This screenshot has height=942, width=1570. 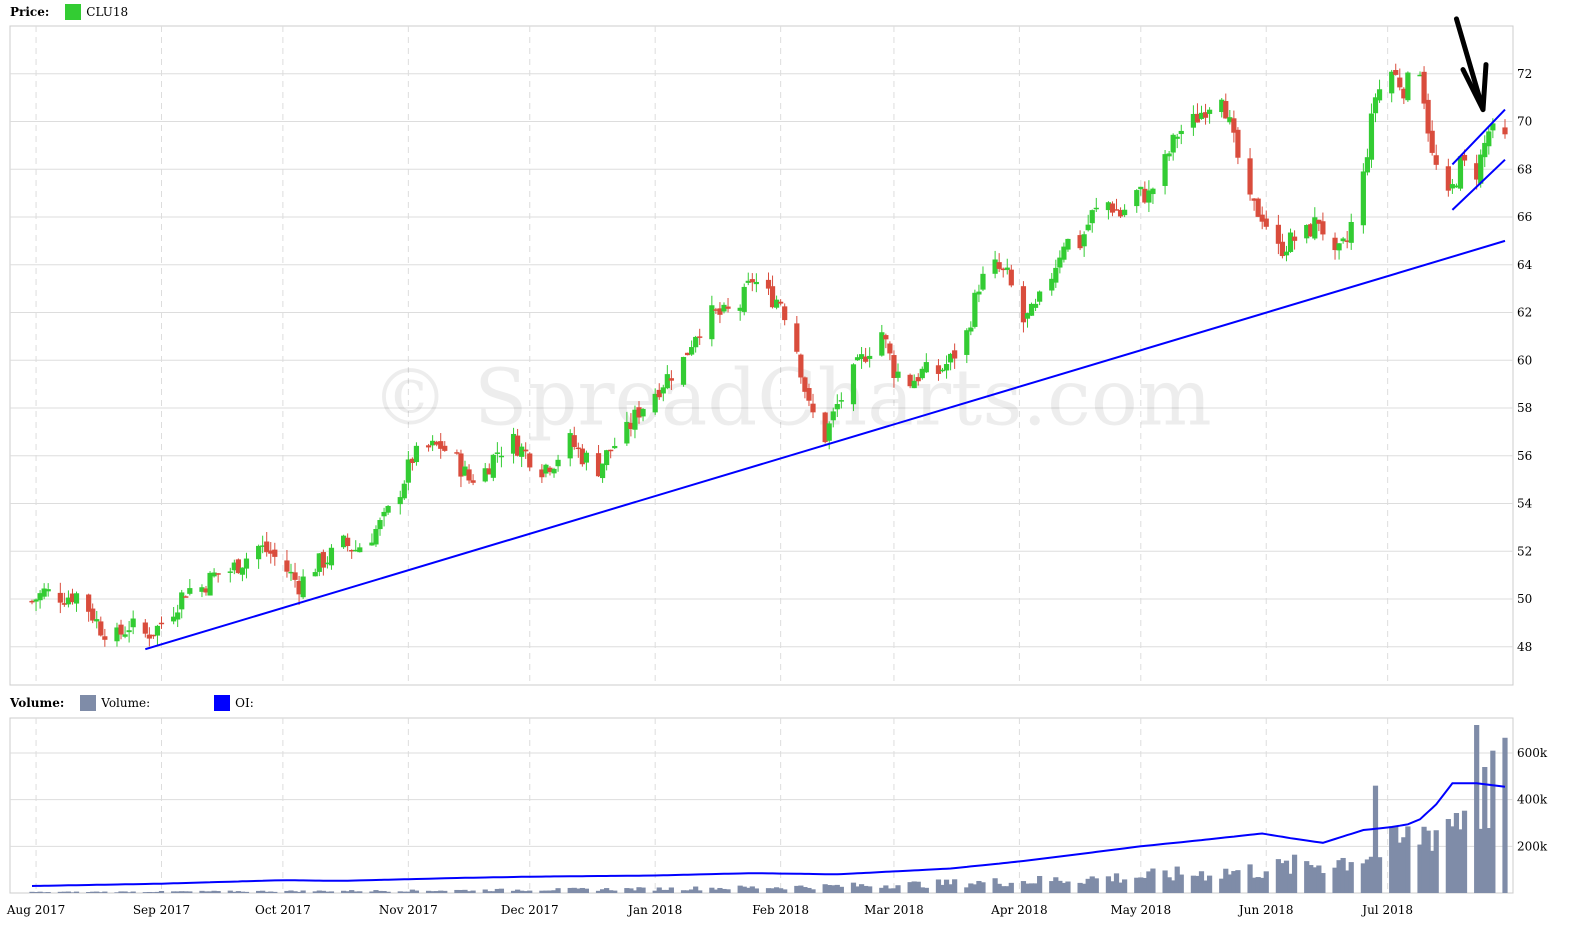 I want to click on volume-legend: Volume: Volume: OI:, so click(x=164, y=703).